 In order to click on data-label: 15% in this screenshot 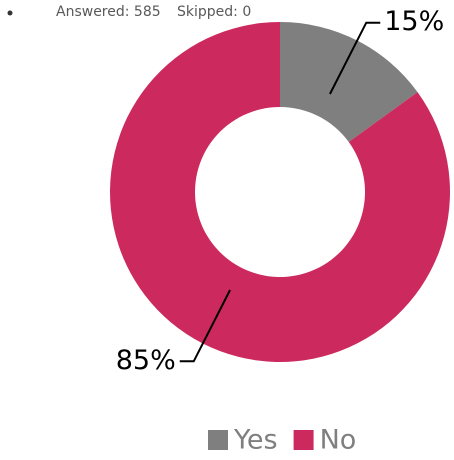, I will do `click(414, 21)`.